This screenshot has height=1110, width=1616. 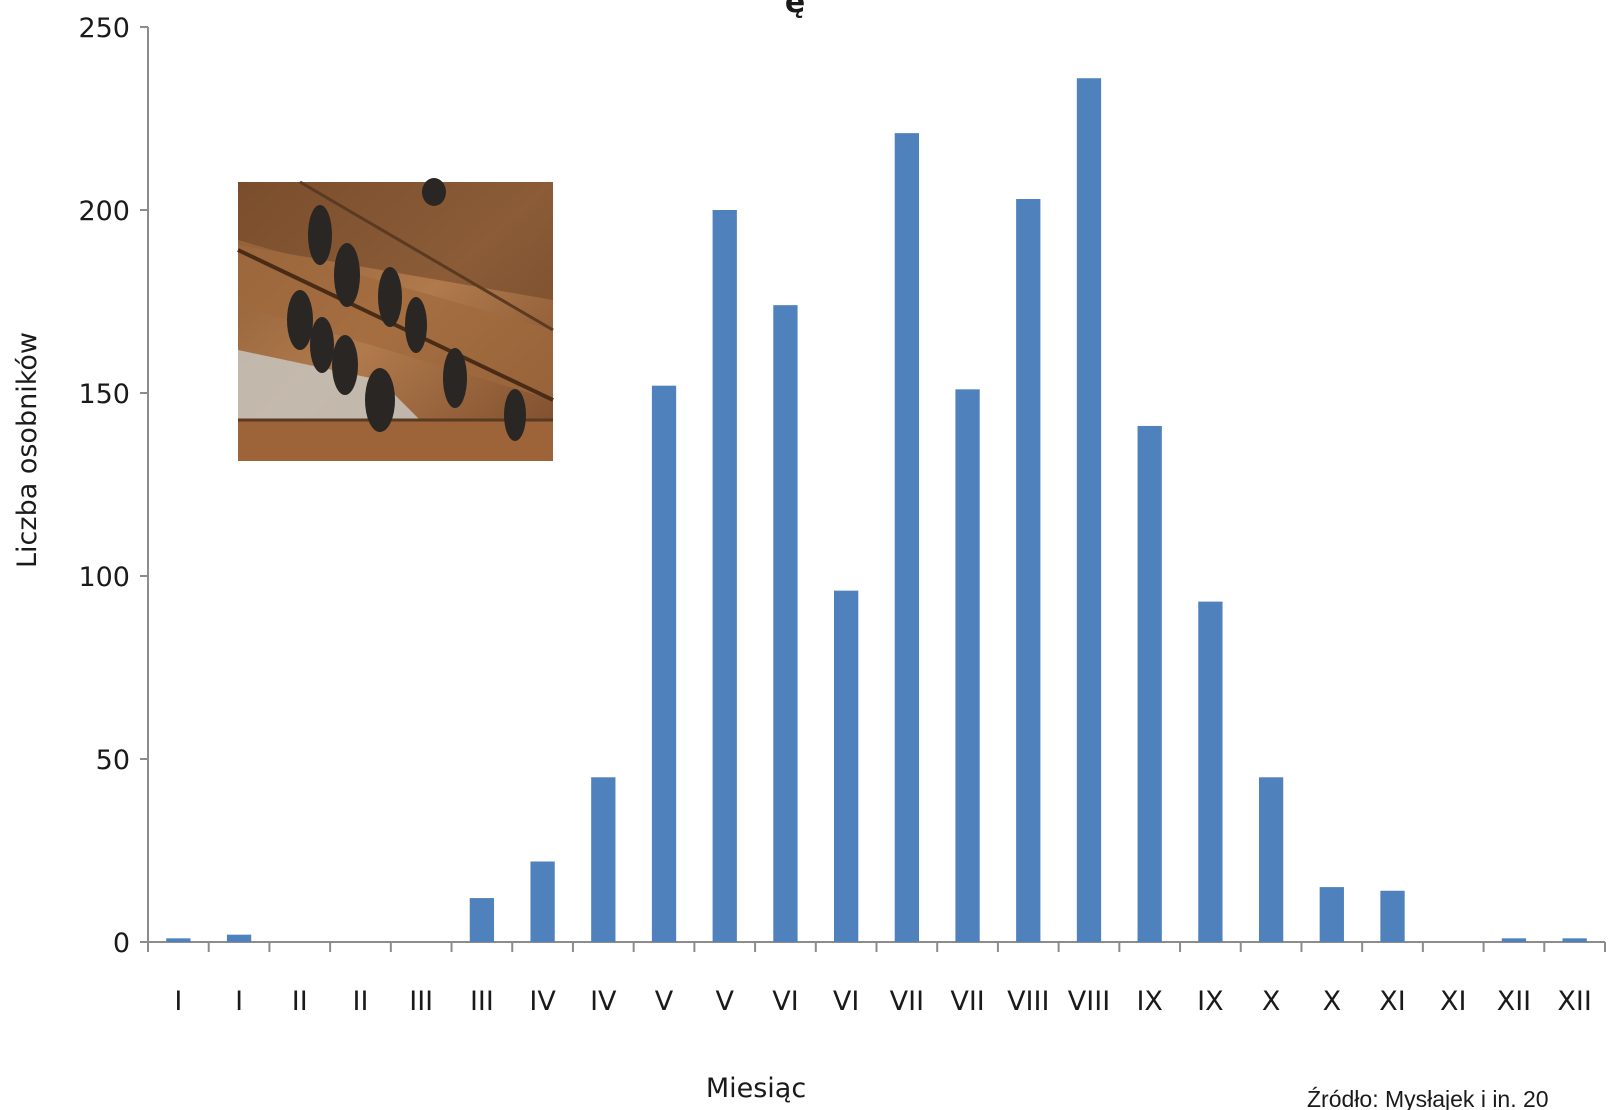 I want to click on bats-roosting-photo-icon, so click(x=395, y=319).